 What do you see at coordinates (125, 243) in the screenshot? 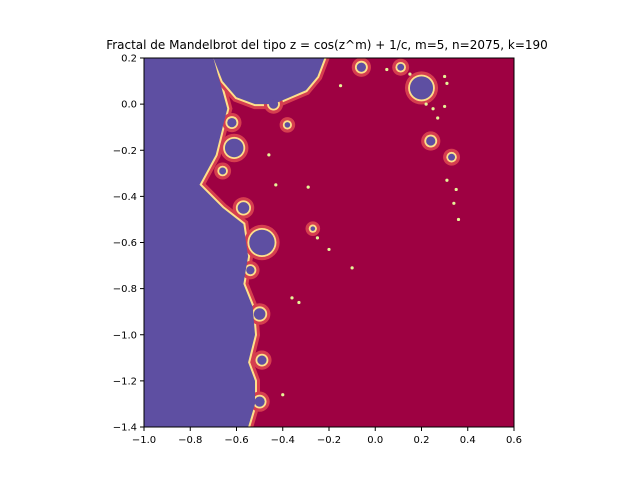
I see `y-tick-label: −0.6` at bounding box center [125, 243].